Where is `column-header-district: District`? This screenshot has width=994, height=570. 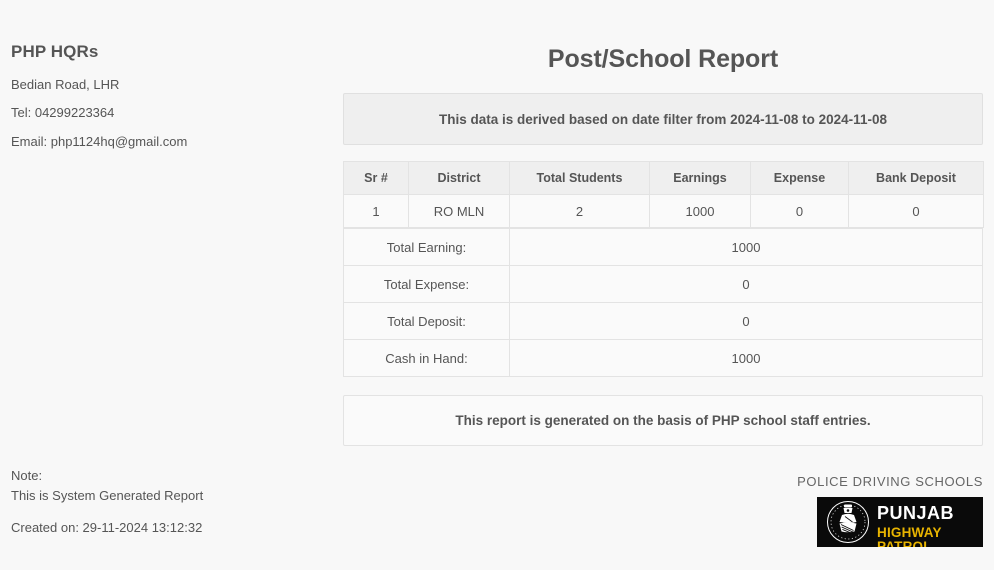
column-header-district: District is located at coordinates (459, 178).